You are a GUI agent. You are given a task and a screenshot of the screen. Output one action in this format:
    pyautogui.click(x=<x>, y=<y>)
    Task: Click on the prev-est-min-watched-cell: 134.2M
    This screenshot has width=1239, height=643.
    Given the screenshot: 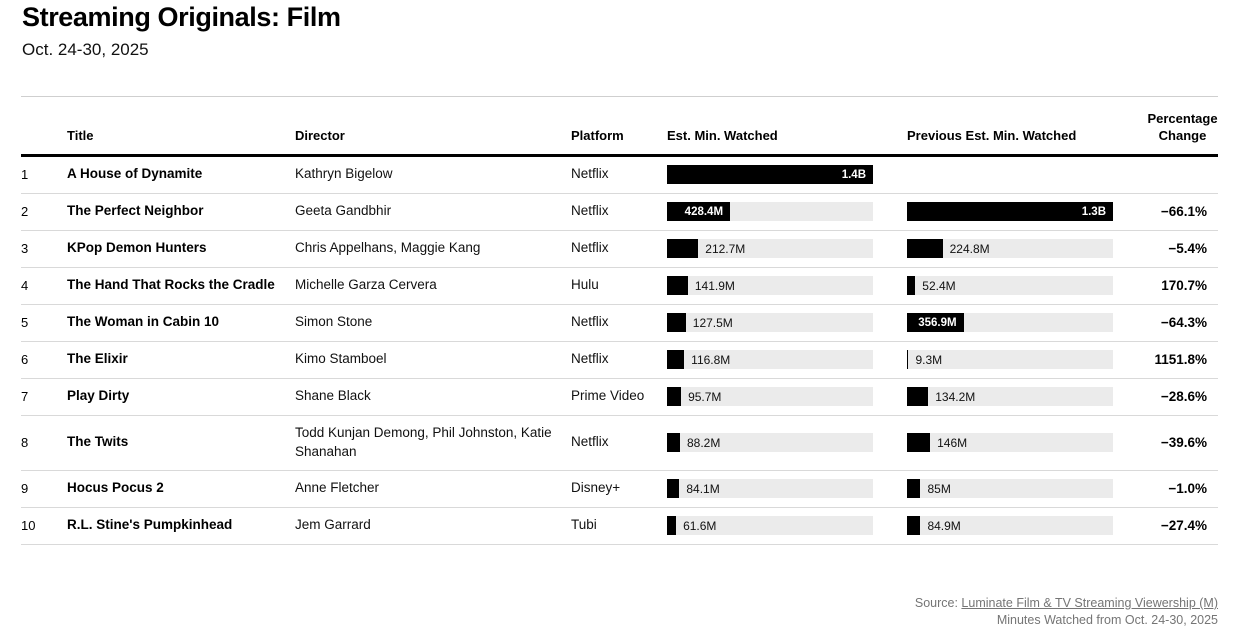 What is the action you would take?
    pyautogui.click(x=1027, y=397)
    